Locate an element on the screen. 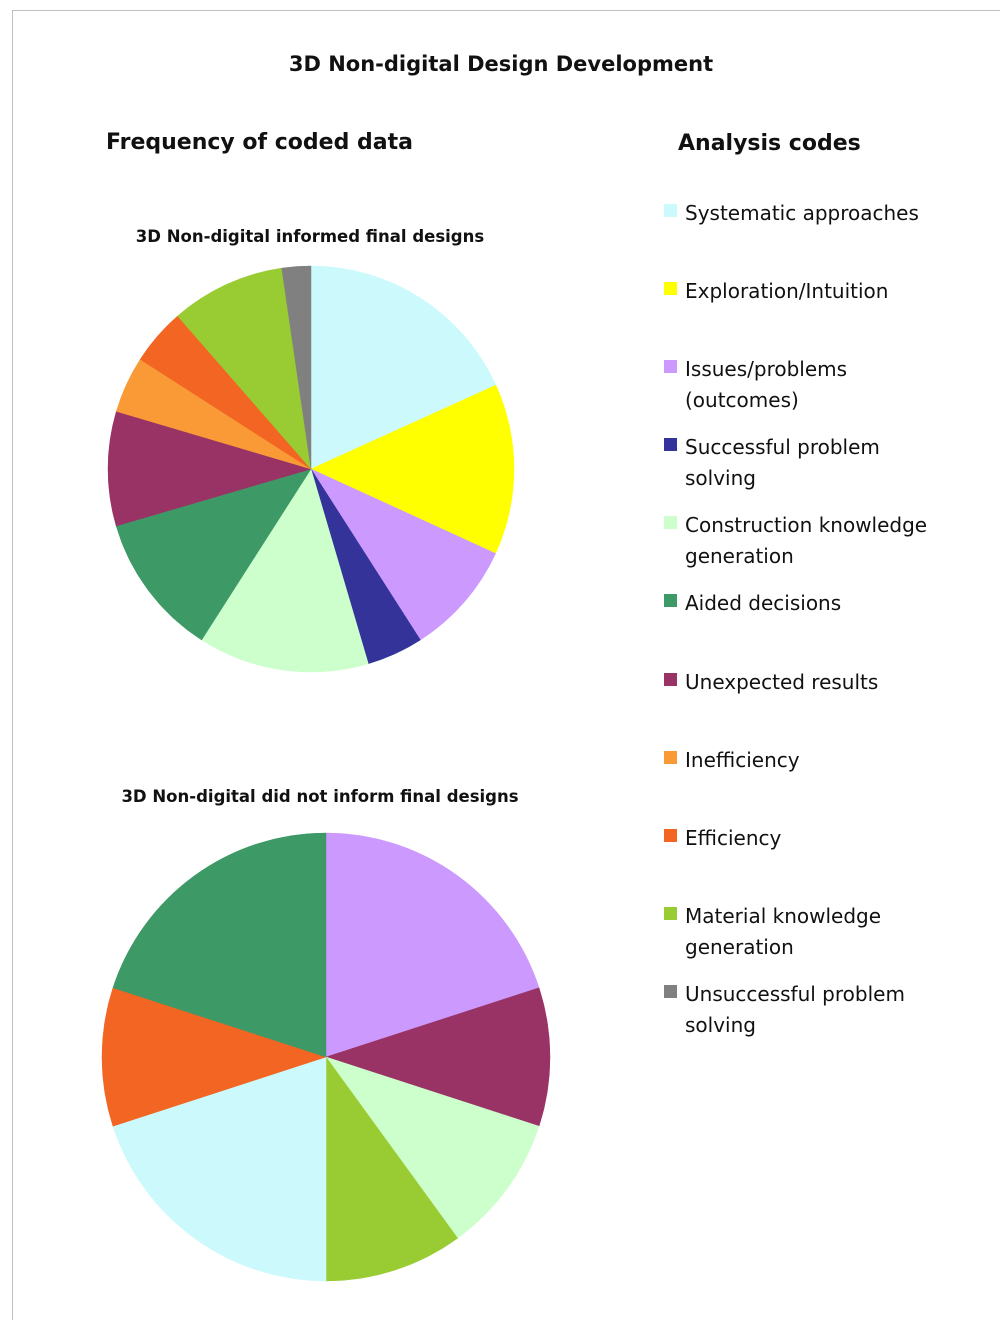  pie-1-slice-exploration-intuition is located at coordinates (412, 469).